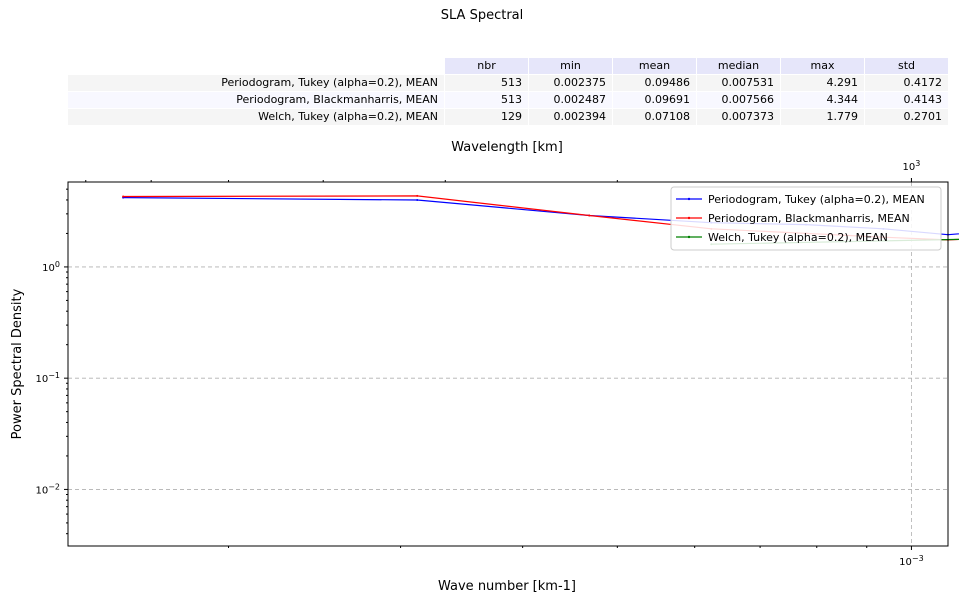 This screenshot has width=959, height=602. Describe the element at coordinates (822, 117) in the screenshot. I see `cell-max: 1.779` at that location.